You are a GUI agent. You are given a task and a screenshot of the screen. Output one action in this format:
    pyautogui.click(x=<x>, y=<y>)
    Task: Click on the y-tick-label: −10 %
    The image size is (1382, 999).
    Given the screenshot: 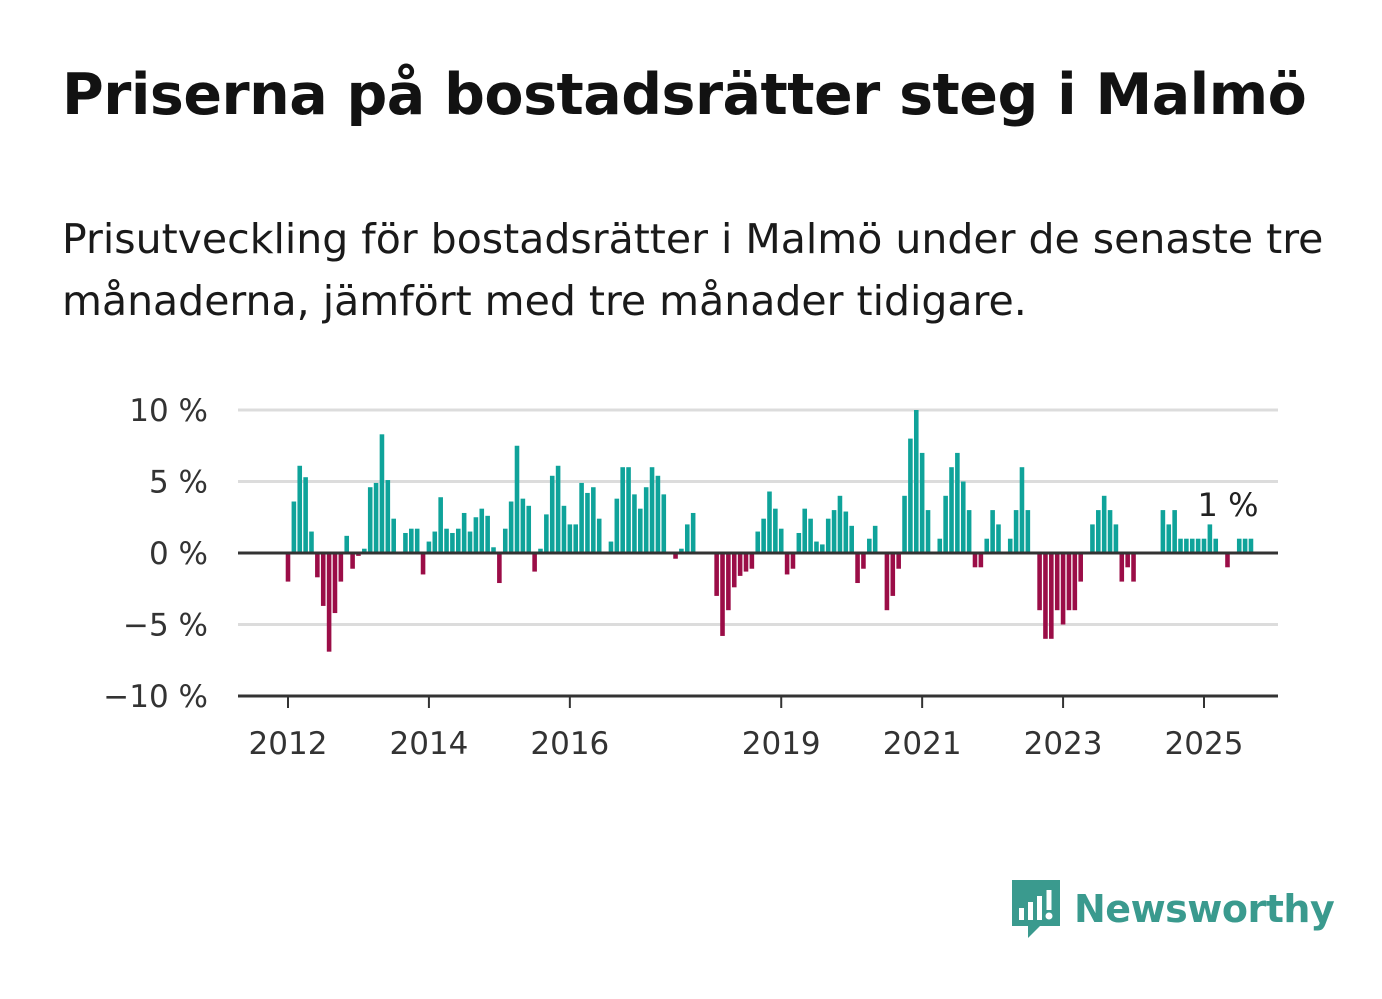 What is the action you would take?
    pyautogui.click(x=155, y=697)
    